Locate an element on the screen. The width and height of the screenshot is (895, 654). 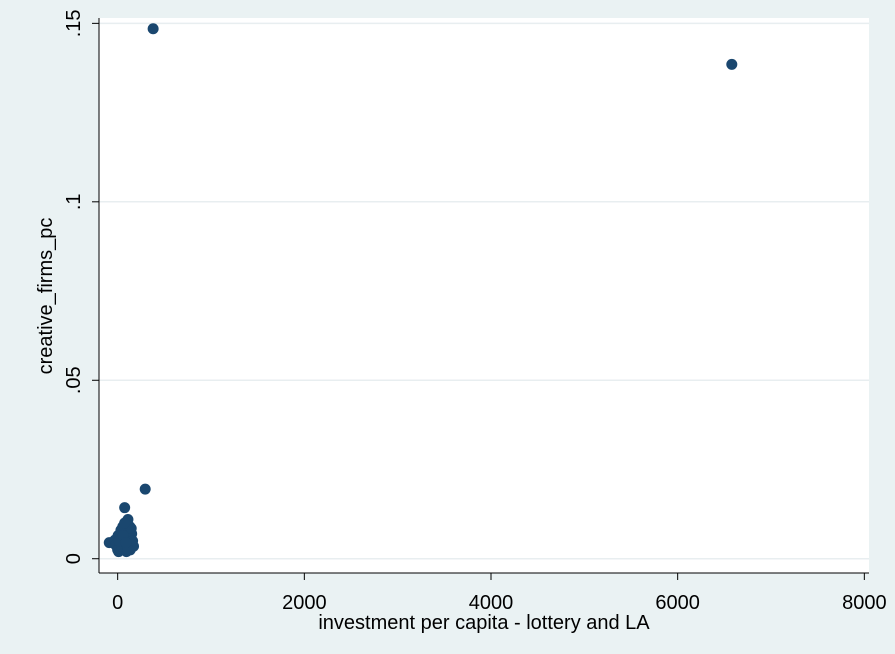
x-tick-label: 0 is located at coordinates (117, 603).